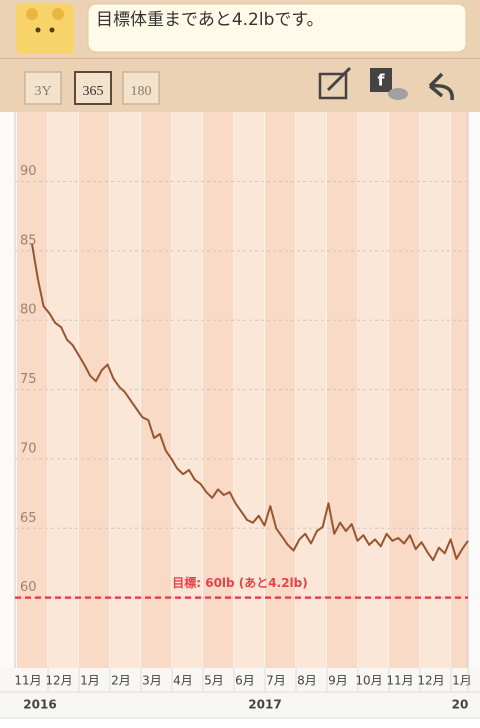 The image size is (480, 728). What do you see at coordinates (245, 681) in the screenshot?
I see `x-tick-label: 6月` at bounding box center [245, 681].